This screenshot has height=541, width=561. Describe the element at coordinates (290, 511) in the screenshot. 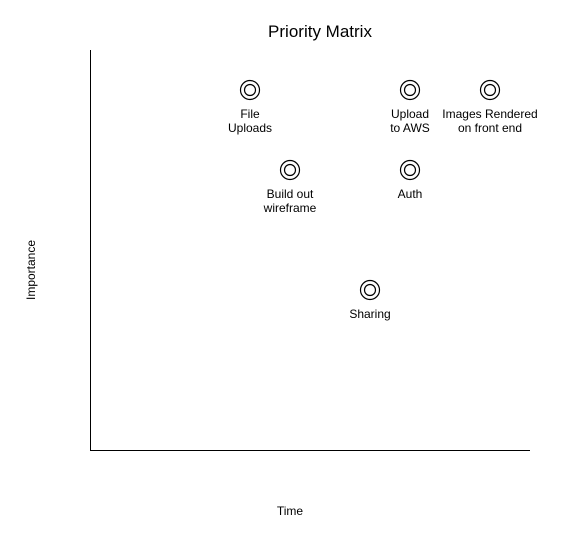

I see `x-axis-label: Time` at that location.